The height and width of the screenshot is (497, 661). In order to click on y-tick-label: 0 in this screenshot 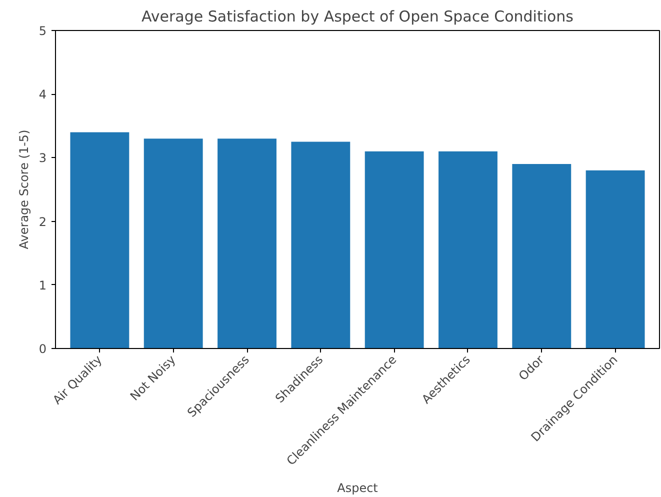, I will do `click(42, 349)`.